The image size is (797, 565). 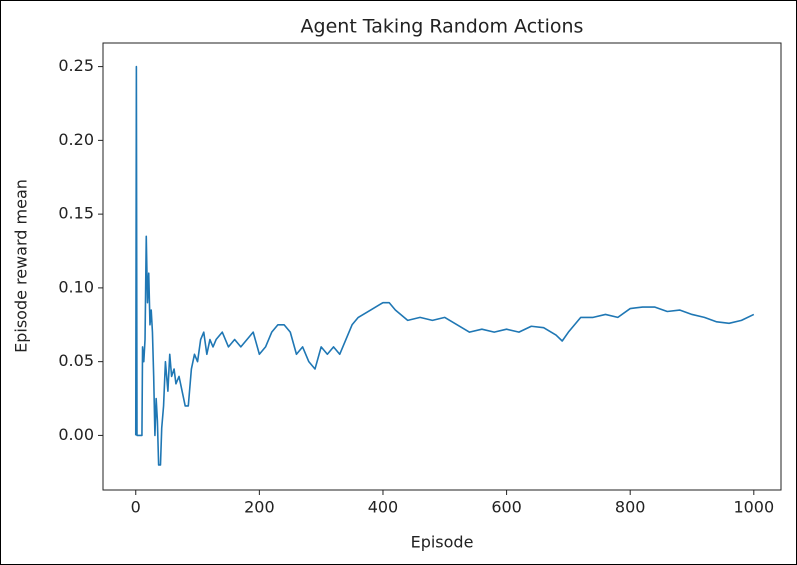 What do you see at coordinates (76, 434) in the screenshot?
I see `y-tick-label: 0.00` at bounding box center [76, 434].